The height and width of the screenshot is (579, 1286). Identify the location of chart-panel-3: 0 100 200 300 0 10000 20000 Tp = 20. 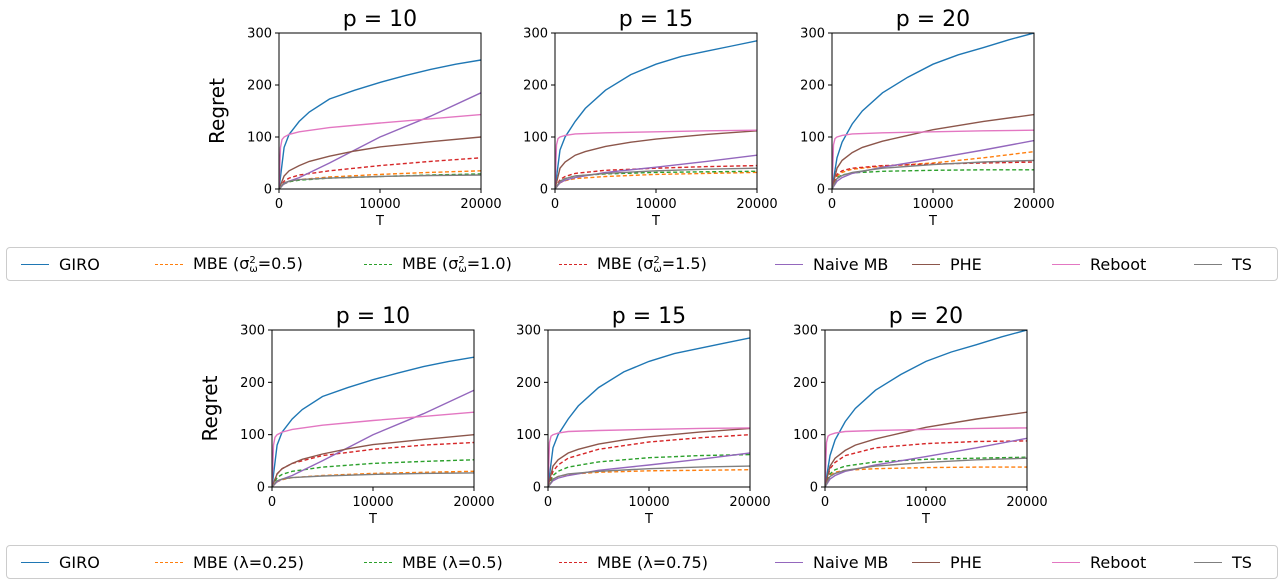
(927, 118).